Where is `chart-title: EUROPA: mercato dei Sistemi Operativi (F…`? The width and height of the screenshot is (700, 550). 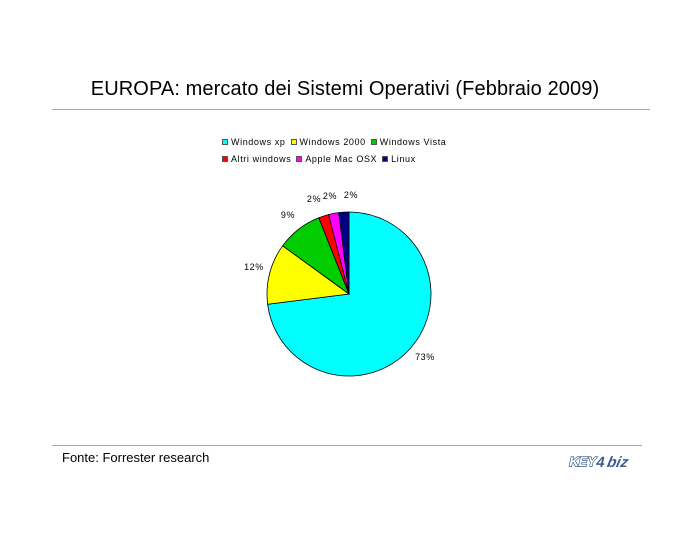
chart-title: EUROPA: mercato dei Sistemi Operativi (F… is located at coordinates (345, 89).